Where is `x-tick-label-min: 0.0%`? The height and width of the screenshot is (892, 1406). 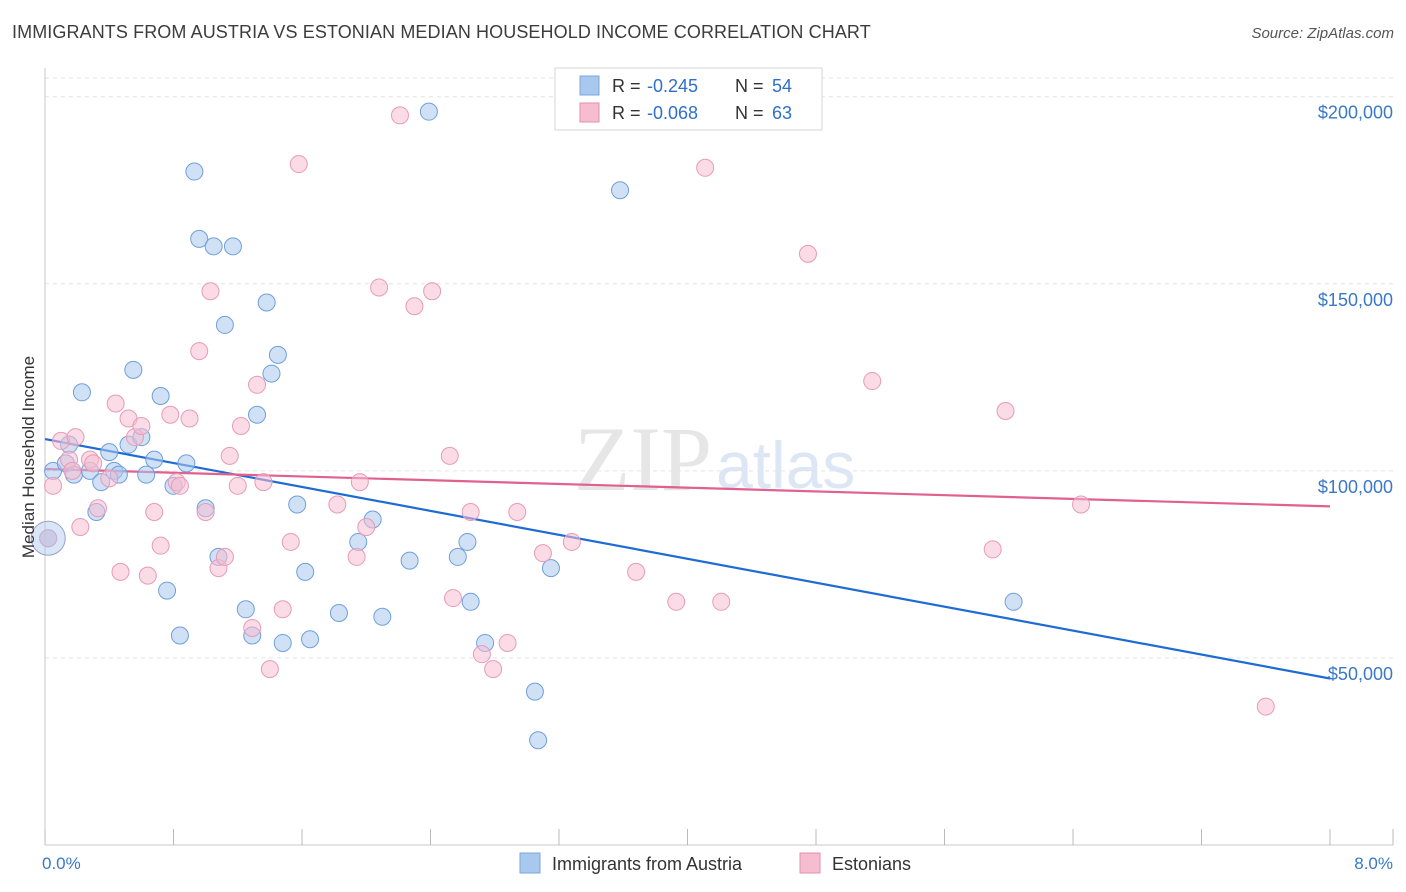 x-tick-label-min: 0.0% is located at coordinates (61, 863).